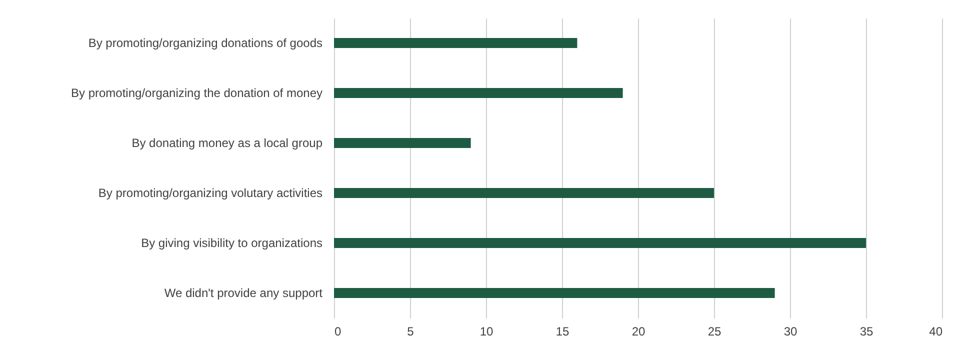  Describe the element at coordinates (563, 331) in the screenshot. I see `x-tick-label: 15` at that location.